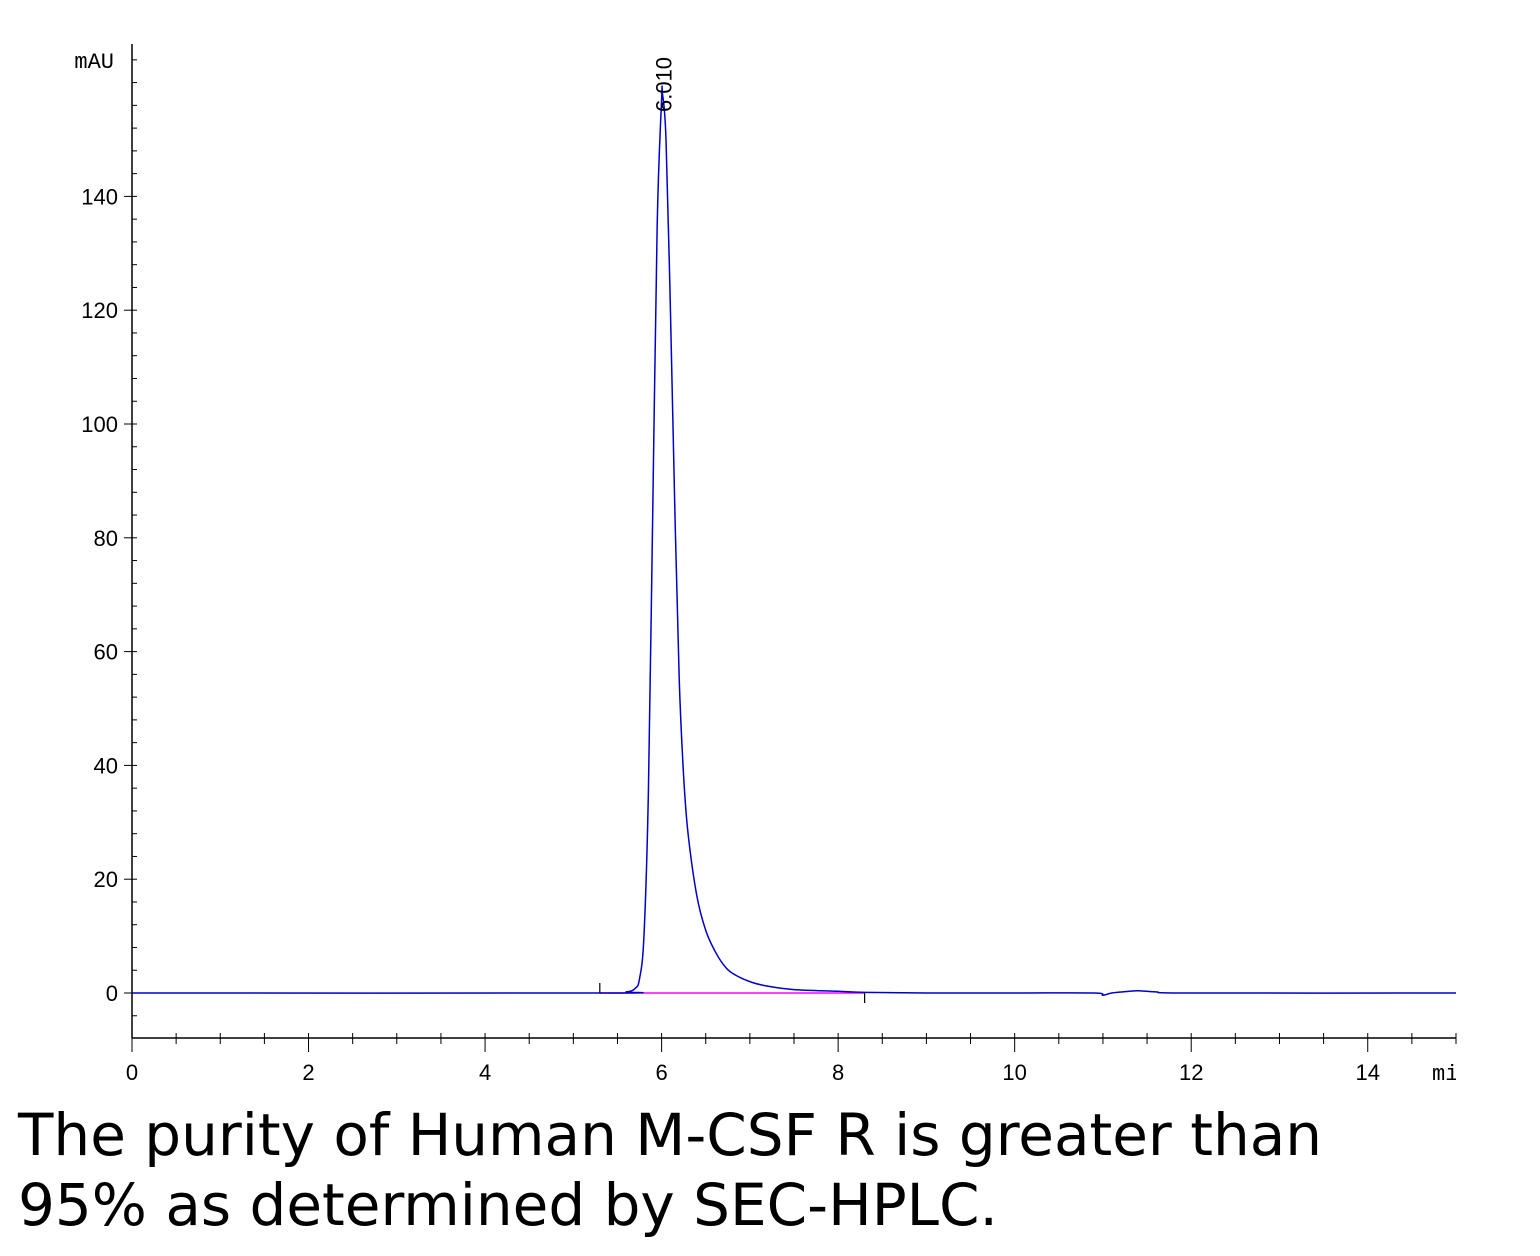 This screenshot has height=1256, width=1540. Describe the element at coordinates (1014, 1072) in the screenshot. I see `x-tick-label: 10` at that location.